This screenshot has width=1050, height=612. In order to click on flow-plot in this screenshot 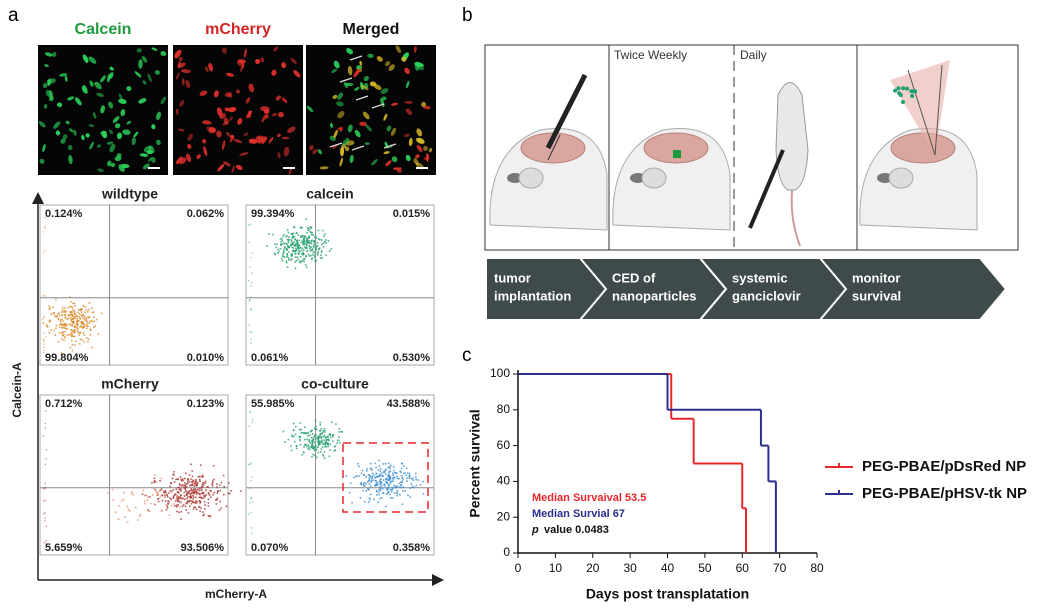, I will do `click(340, 475)`.